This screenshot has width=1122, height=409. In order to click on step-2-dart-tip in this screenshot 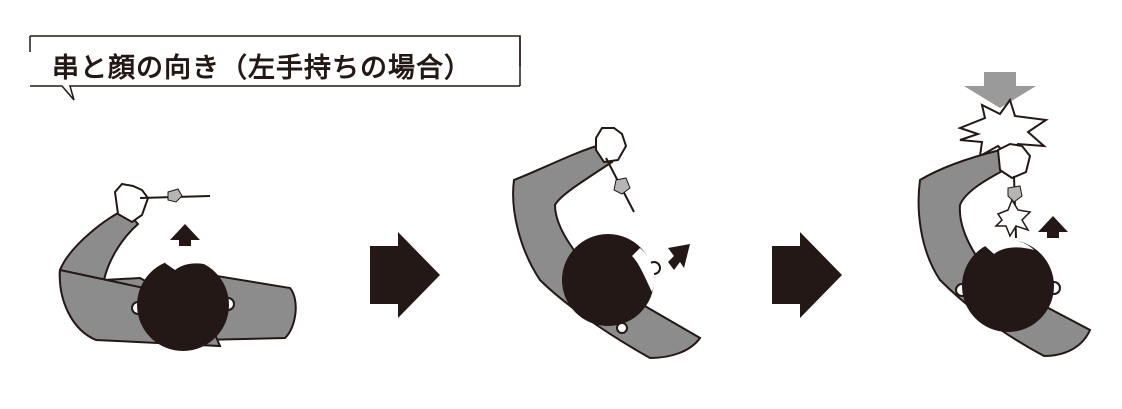, I will do `click(622, 186)`.